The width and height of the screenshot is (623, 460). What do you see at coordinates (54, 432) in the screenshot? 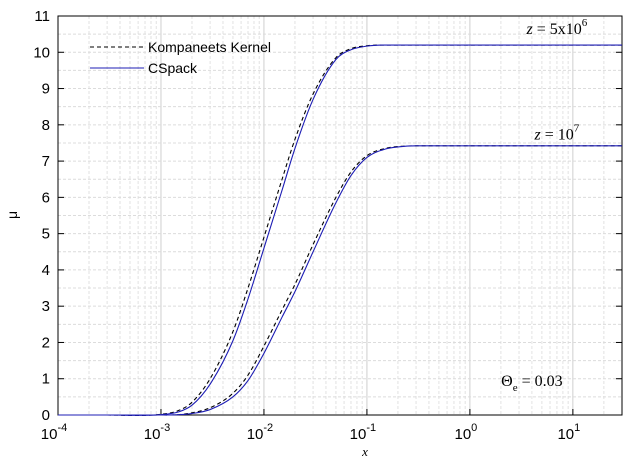
I see `x-tick-label: 10⁻⁴` at bounding box center [54, 432].